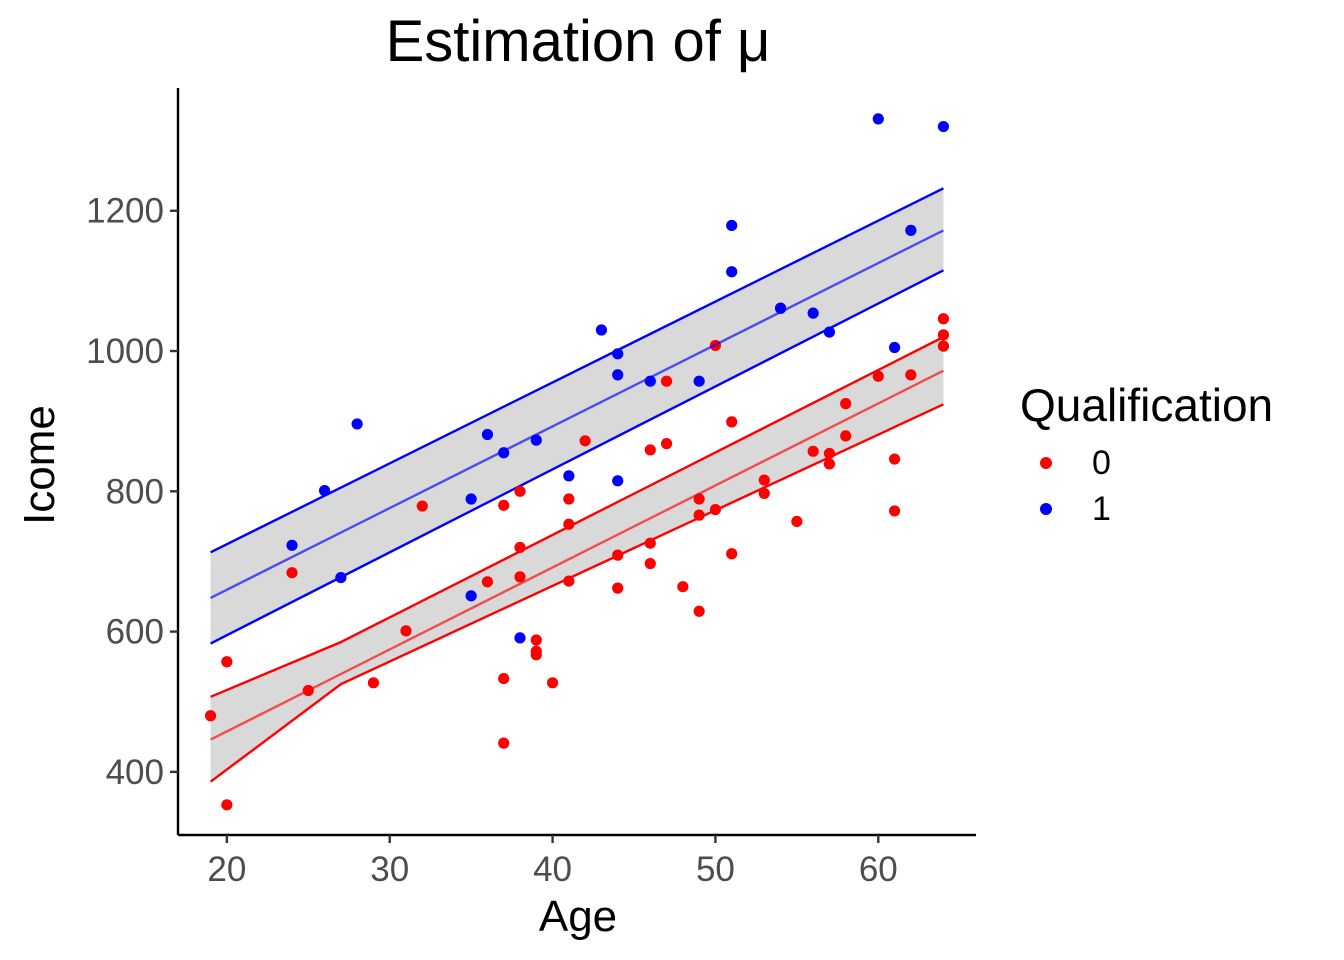 The width and height of the screenshot is (1344, 960). I want to click on y-tick-label-600: 600, so click(135, 632).